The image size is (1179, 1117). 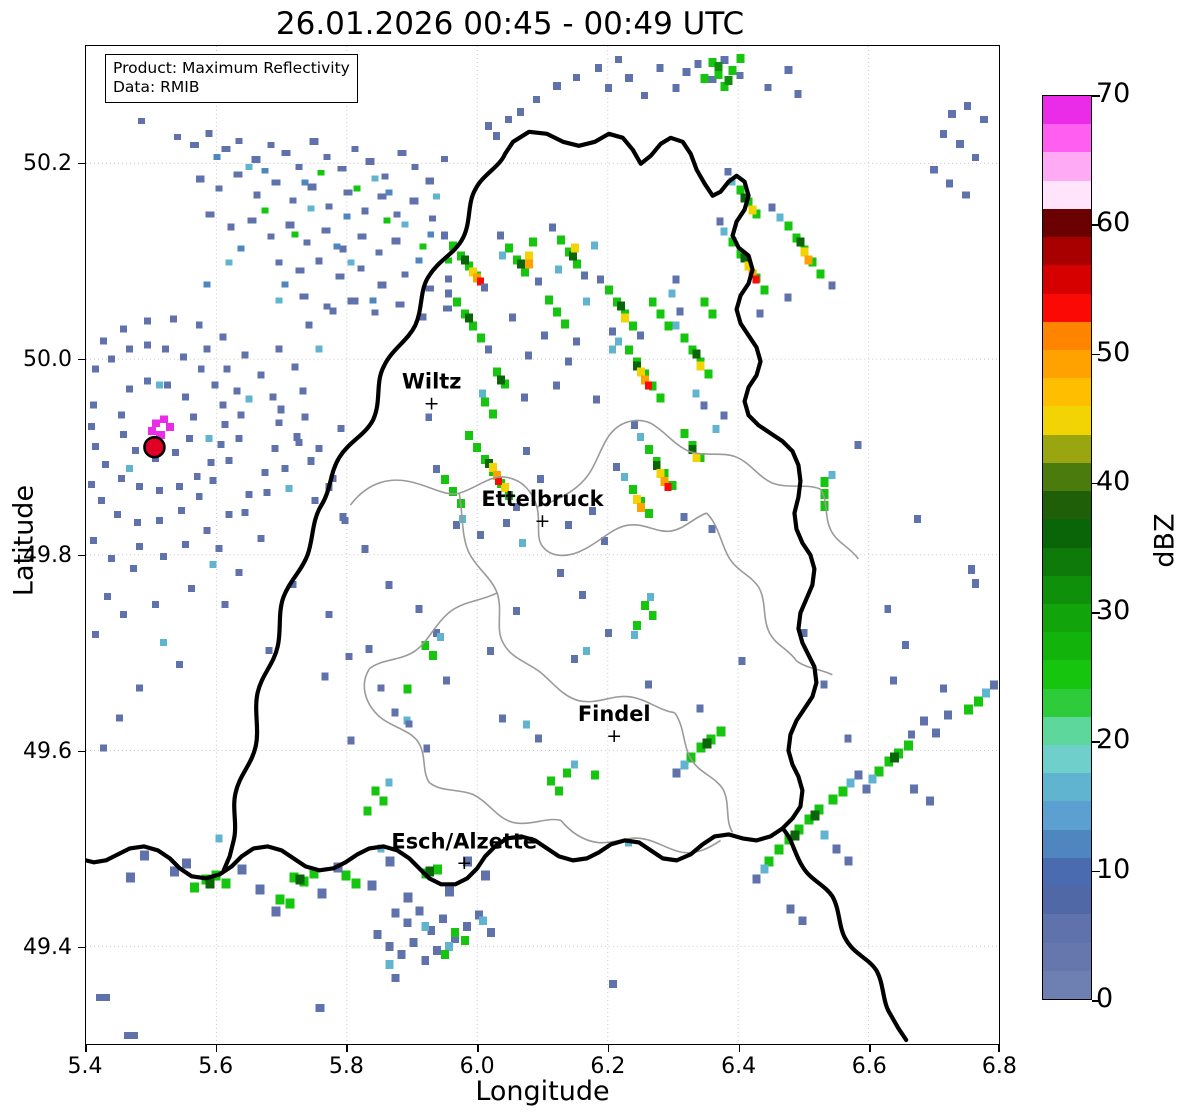 I want to click on xtick-label: 5.4, so click(x=85, y=1066).